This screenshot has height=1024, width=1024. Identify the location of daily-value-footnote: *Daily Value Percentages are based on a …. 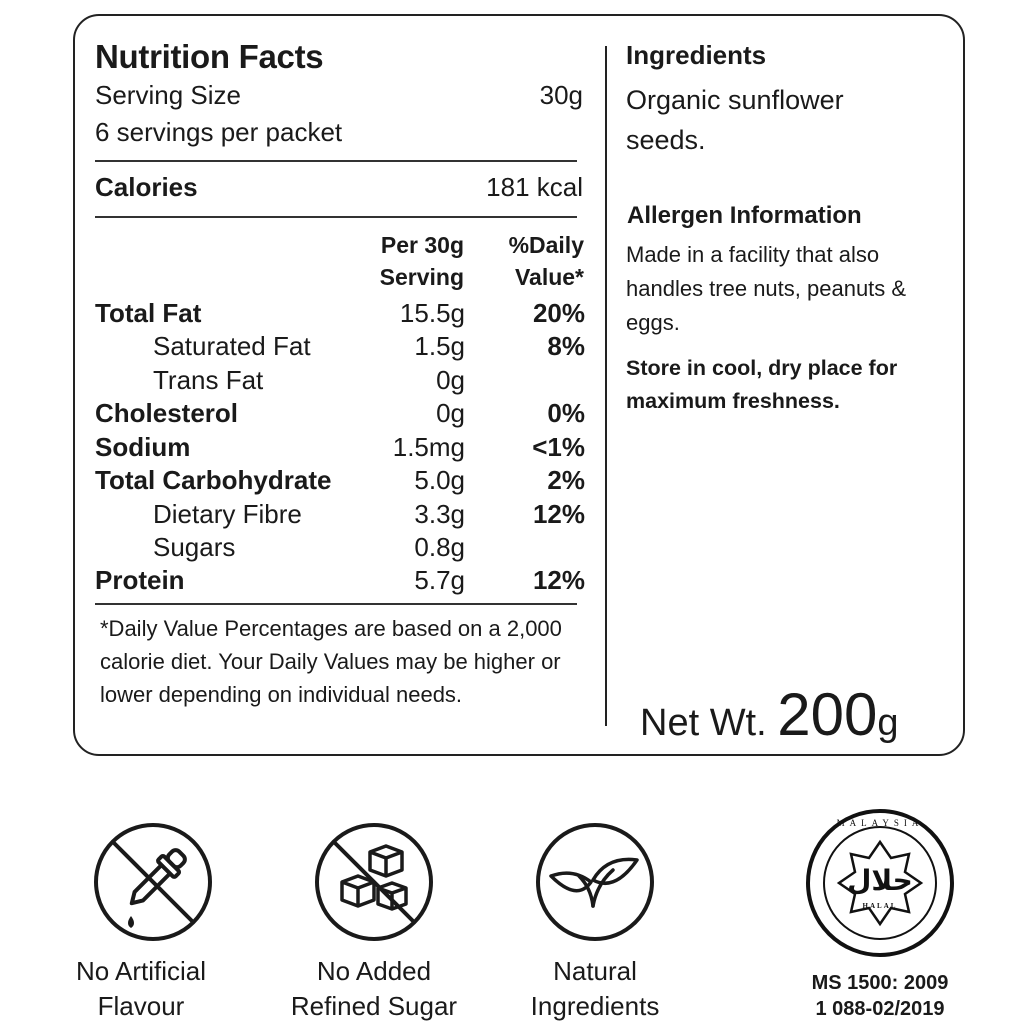
(331, 661).